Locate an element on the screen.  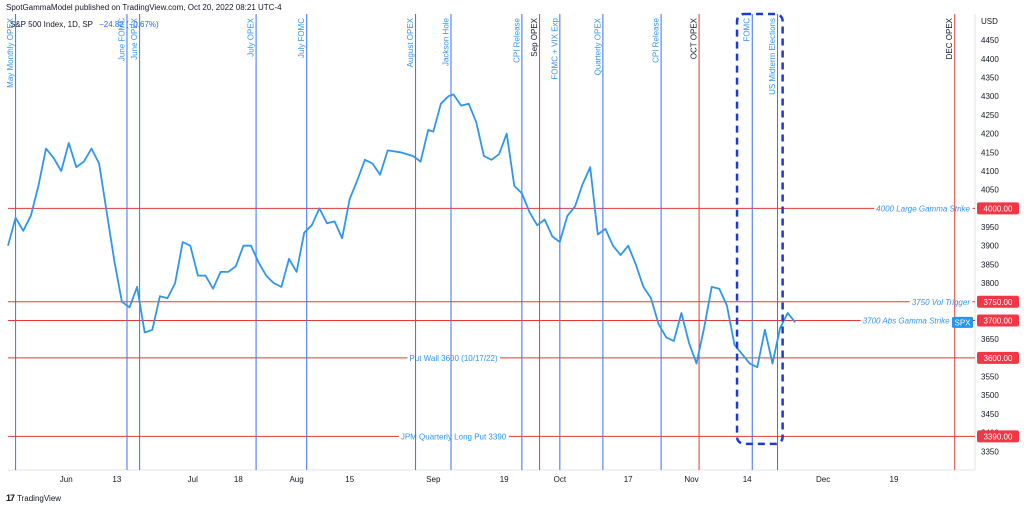
price-tick-label: 4300 is located at coordinates (990, 96).